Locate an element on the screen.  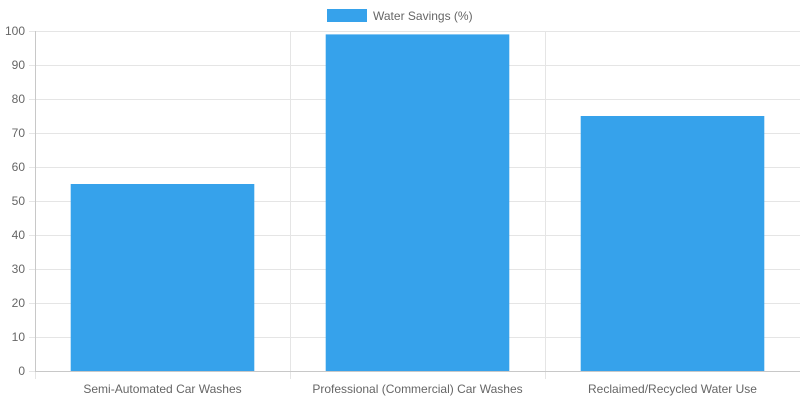
y-tick-label: 90 is located at coordinates (19, 65).